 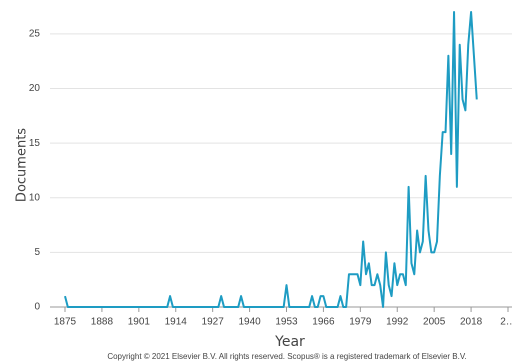 What do you see at coordinates (360, 322) in the screenshot?
I see `x-tick-label: 1979` at bounding box center [360, 322].